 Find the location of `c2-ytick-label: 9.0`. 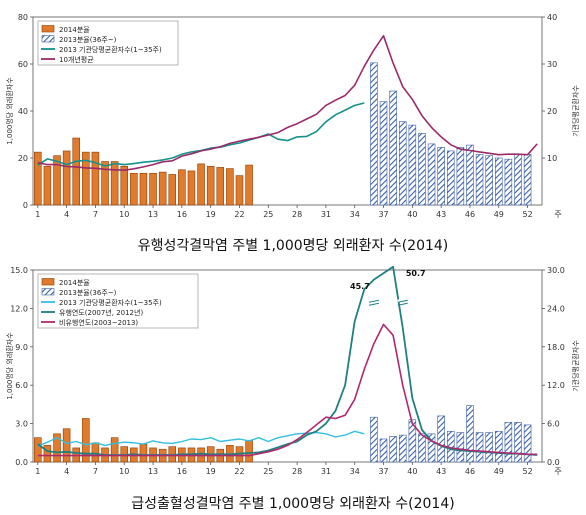

c2-ytick-label: 9.0 is located at coordinates (21, 347).